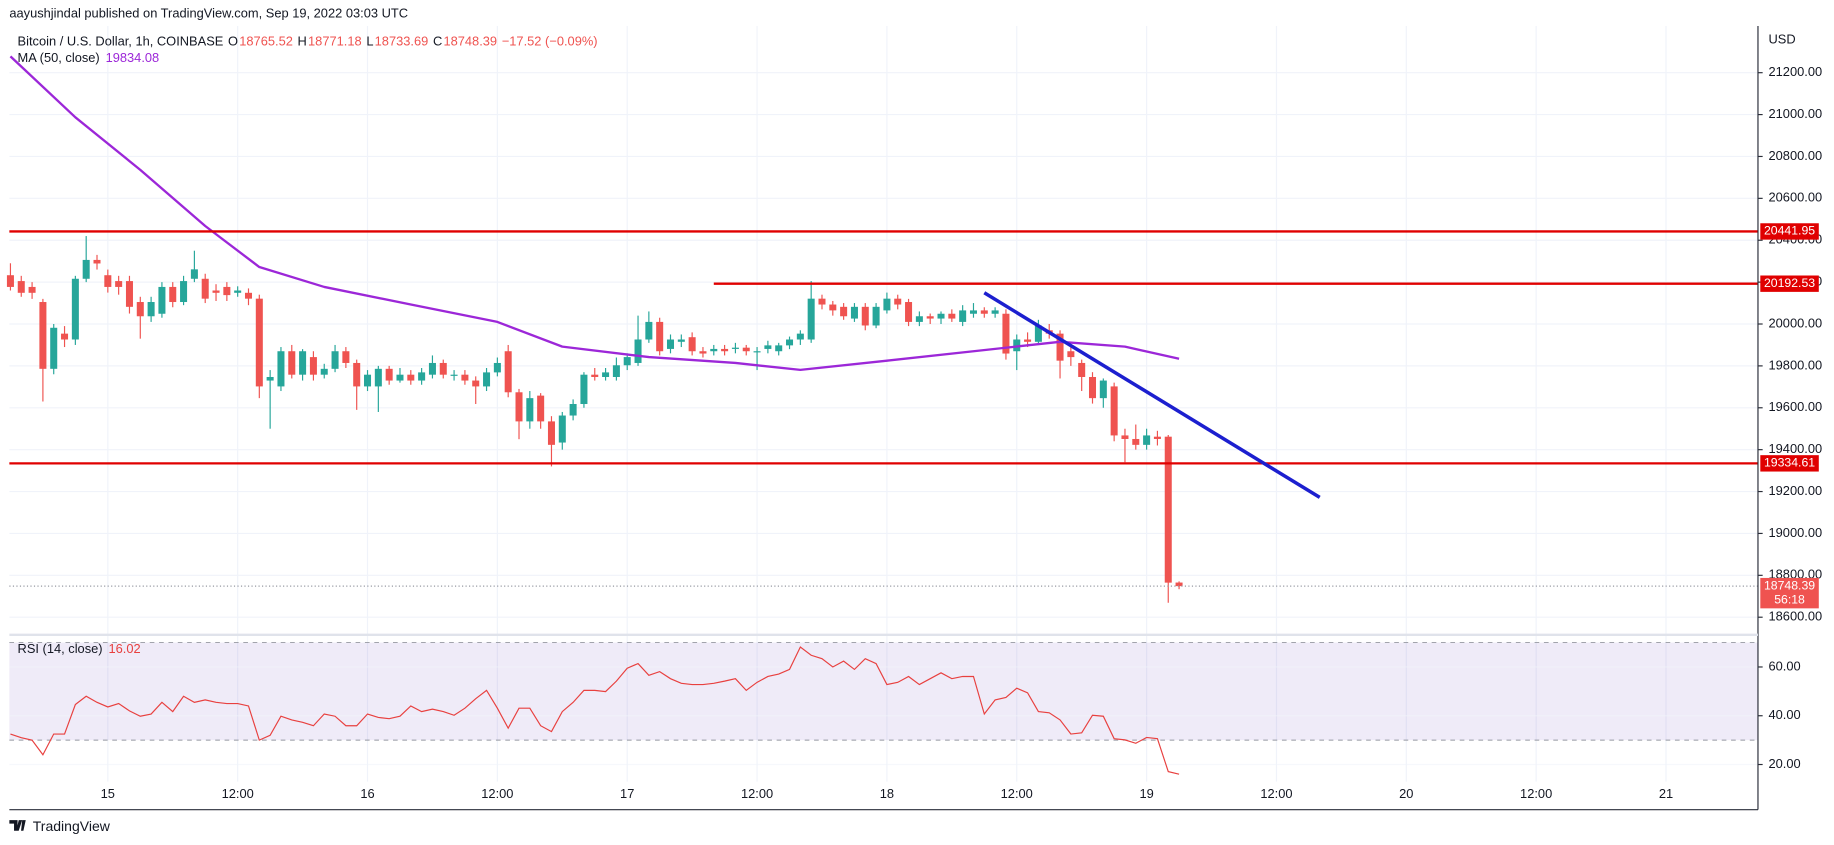 The image size is (1834, 845). I want to click on y-tick-label: 19400.00, so click(1796, 448).